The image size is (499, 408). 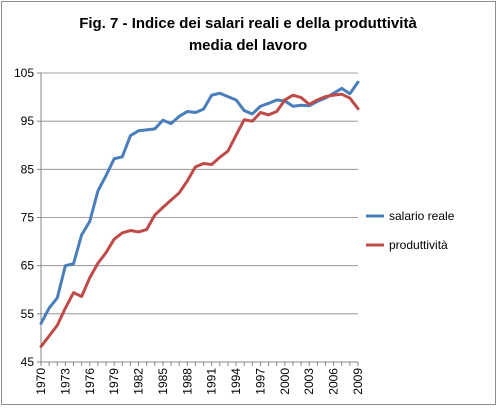 I want to click on legend: salario reale produttività, so click(x=410, y=230).